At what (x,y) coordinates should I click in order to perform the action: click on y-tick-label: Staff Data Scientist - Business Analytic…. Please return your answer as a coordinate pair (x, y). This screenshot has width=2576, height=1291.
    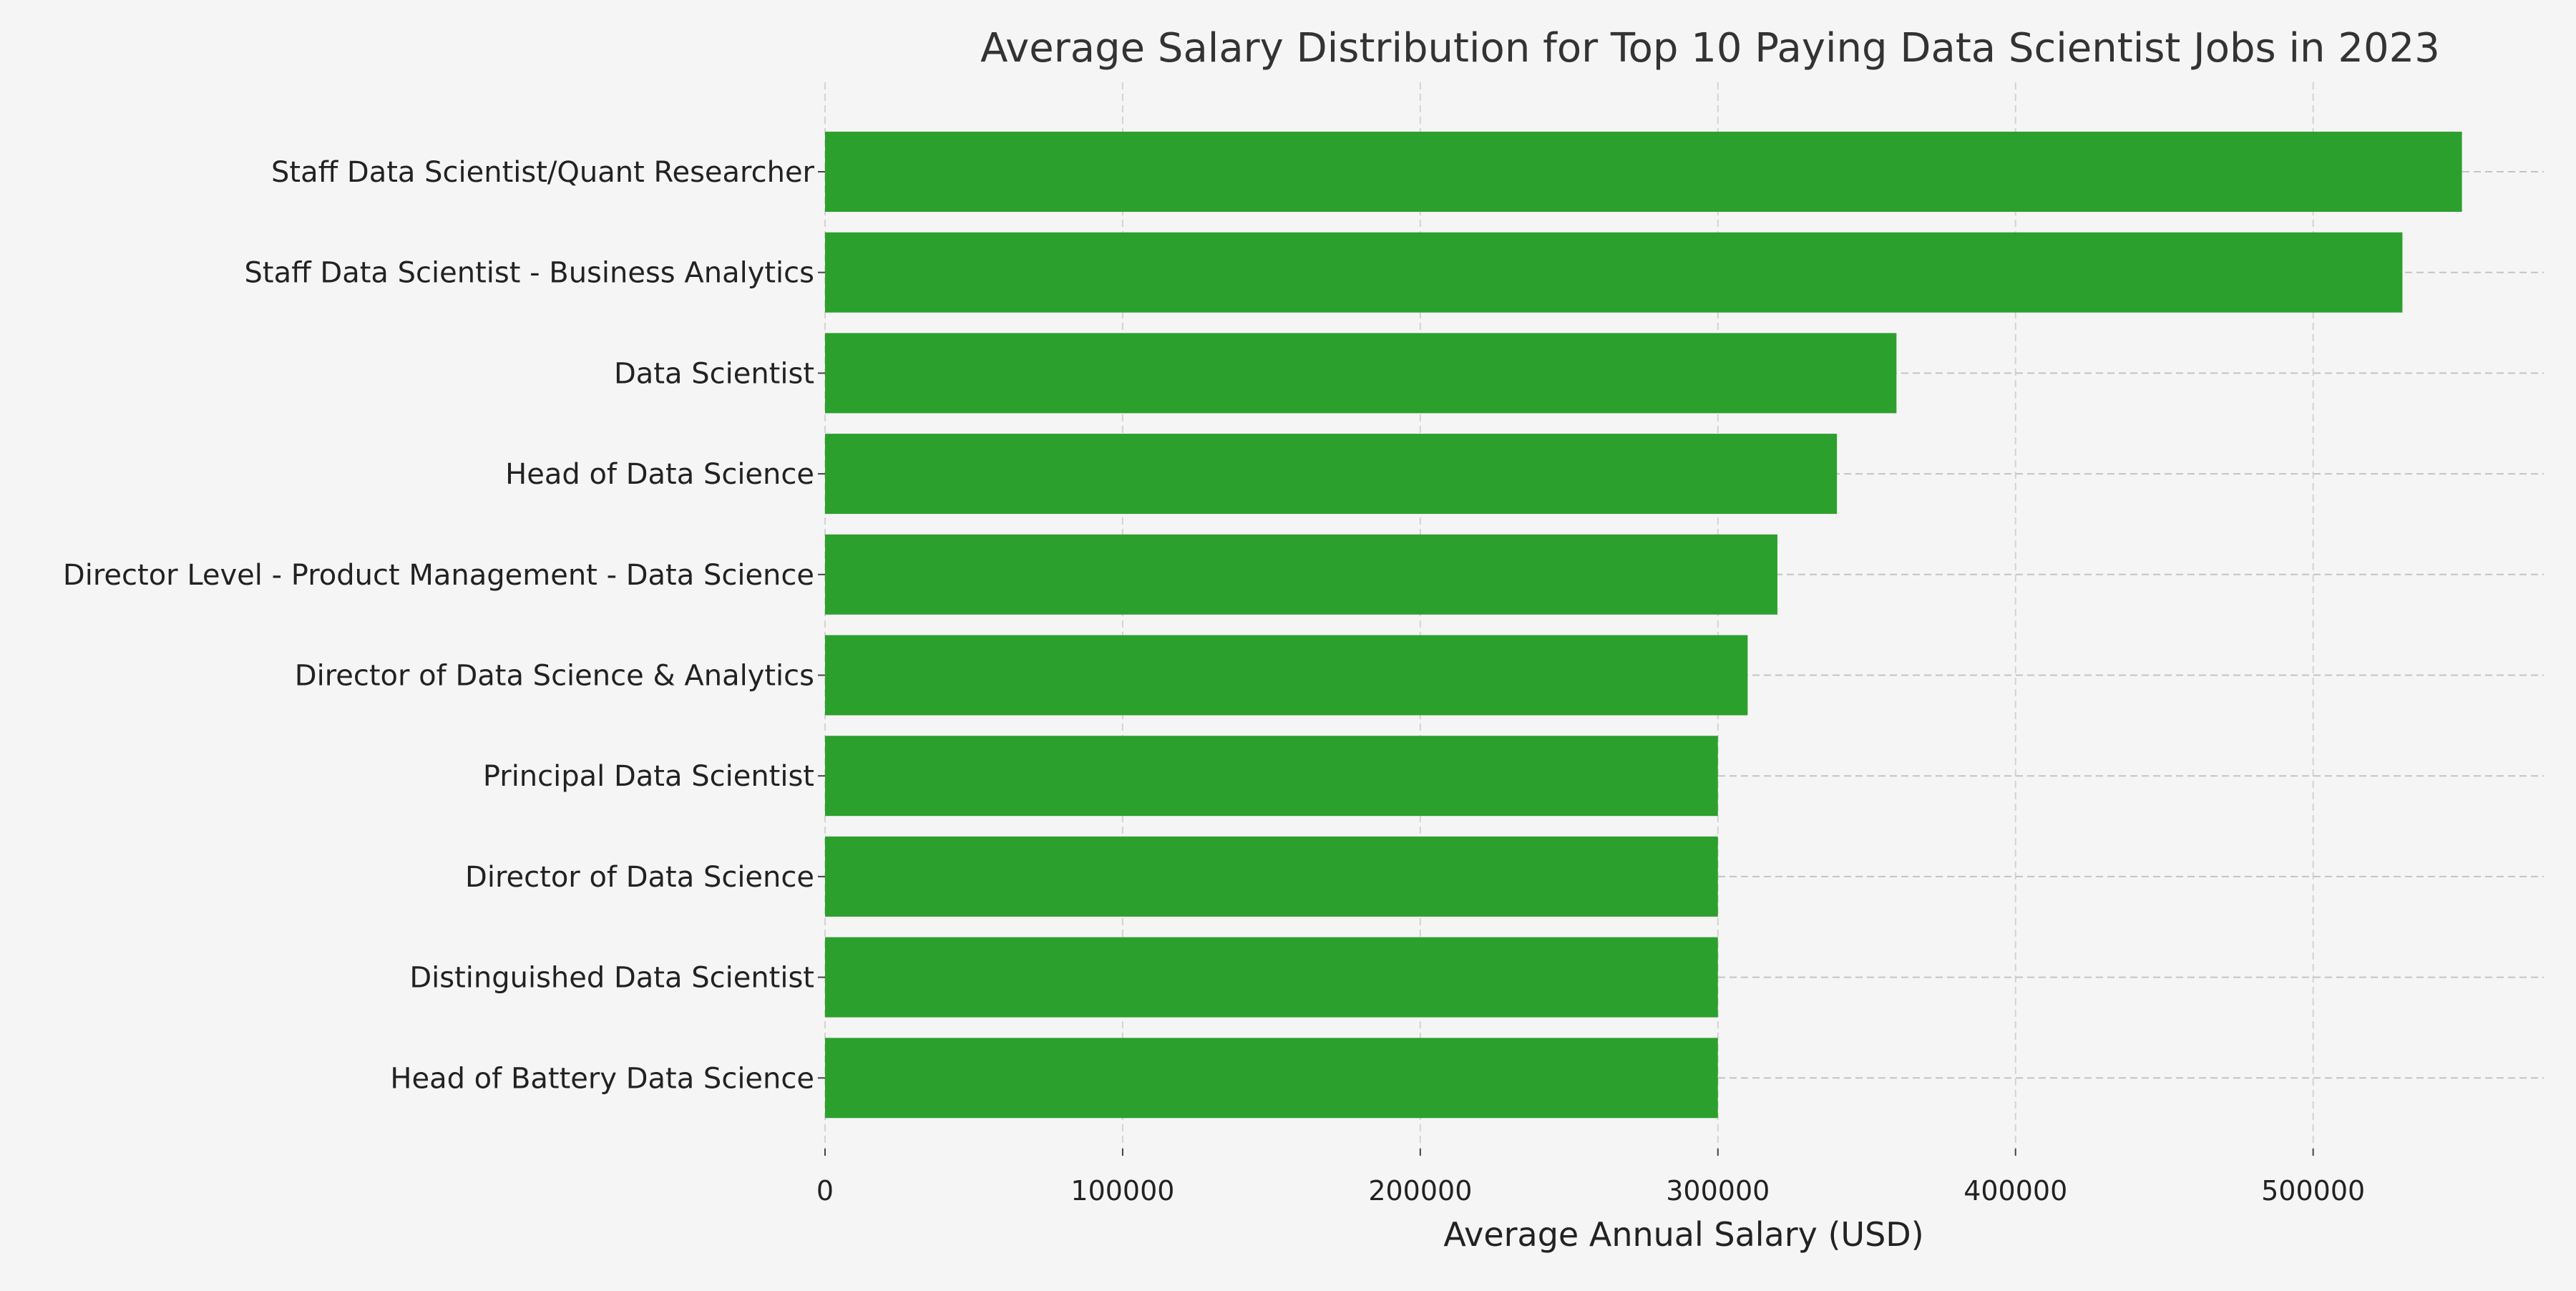
    Looking at the image, I should click on (529, 273).